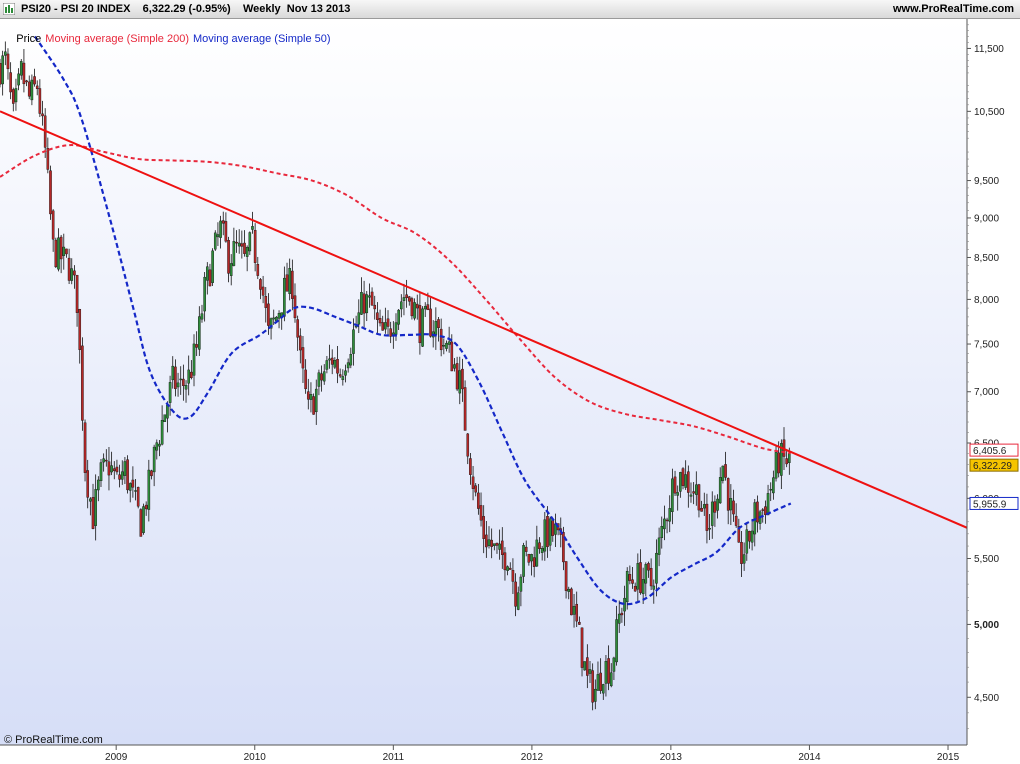 Image resolution: width=1020 pixels, height=764 pixels. I want to click on last-price-tag-box, so click(994, 465).